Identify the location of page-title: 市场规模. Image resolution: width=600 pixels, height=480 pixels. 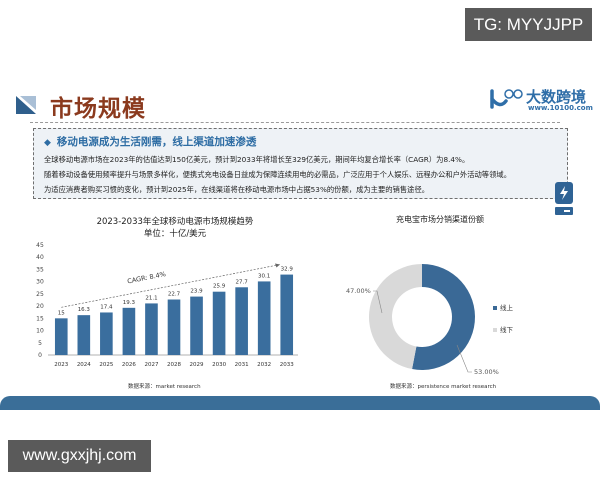
(98, 109).